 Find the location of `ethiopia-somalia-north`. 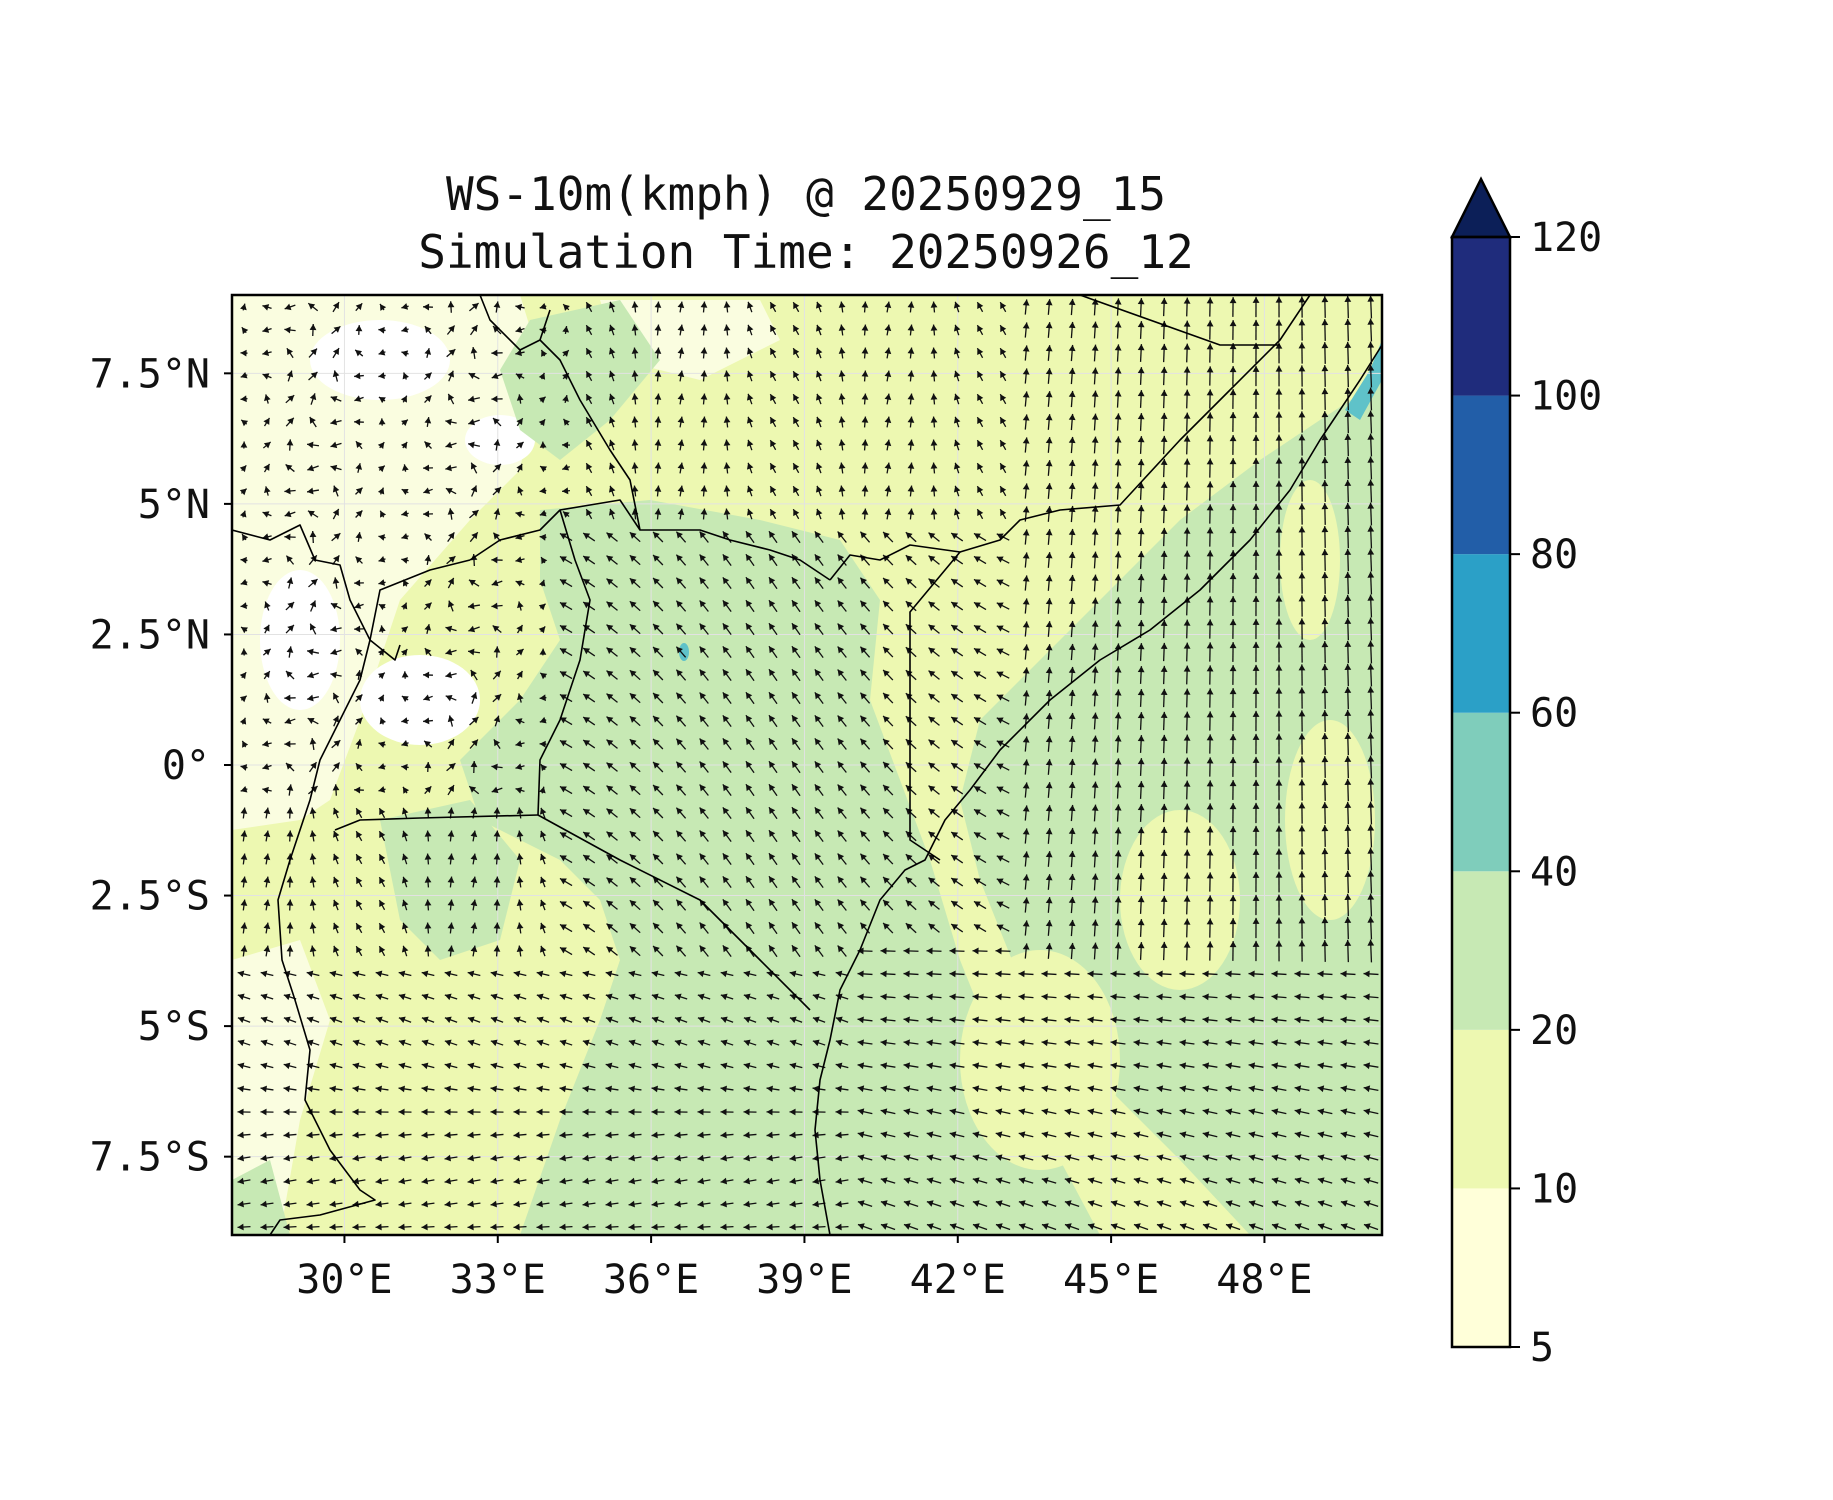

ethiopia-somalia-north is located at coordinates (1179, 320).